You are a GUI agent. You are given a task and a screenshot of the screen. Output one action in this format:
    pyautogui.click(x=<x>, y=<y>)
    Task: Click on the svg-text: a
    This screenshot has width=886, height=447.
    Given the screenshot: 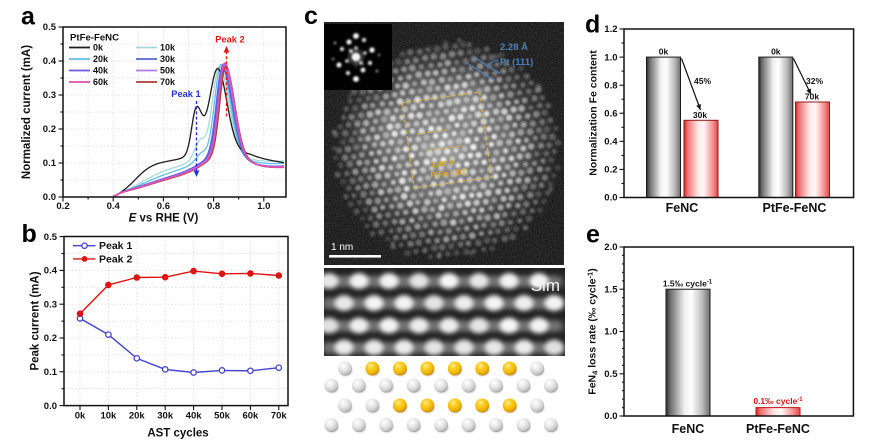 What is the action you would take?
    pyautogui.click(x=28, y=17)
    